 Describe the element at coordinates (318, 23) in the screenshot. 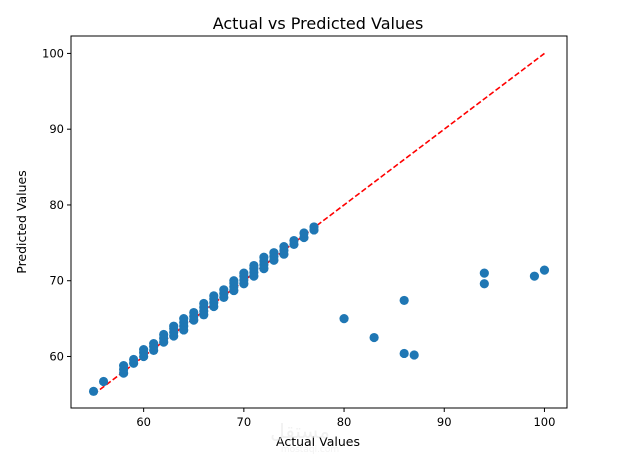

I see `chart-title: Actual vs Predicted Values` at that location.